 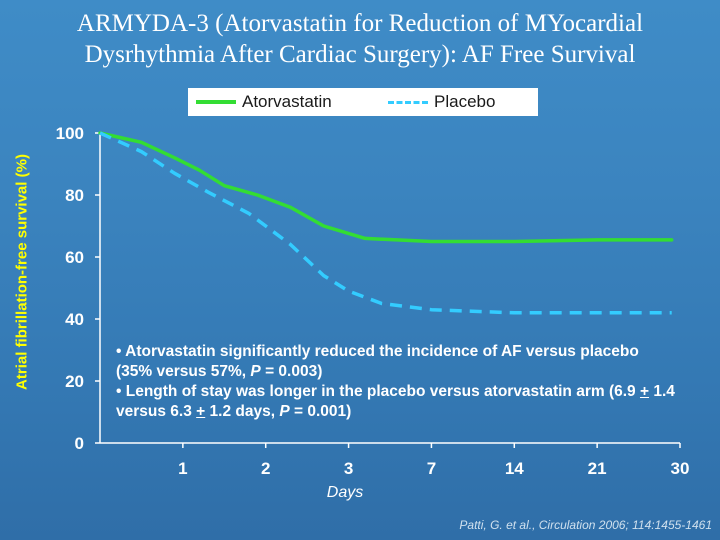 What do you see at coordinates (284, 411) in the screenshot?
I see `finding-2-p: P` at bounding box center [284, 411].